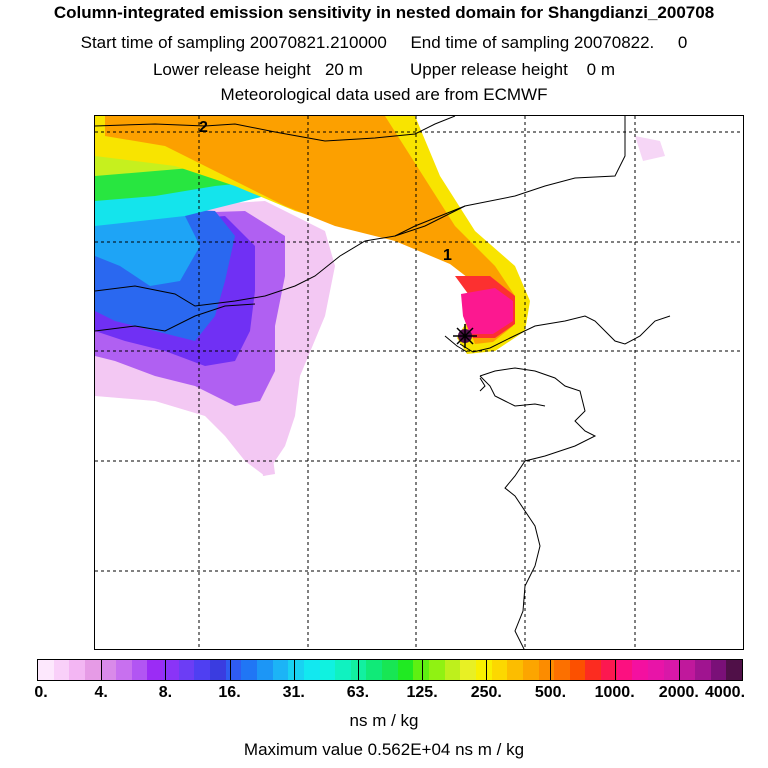 The image size is (768, 768). Describe the element at coordinates (447, 255) in the screenshot. I see `marker-label-1: 1` at that location.